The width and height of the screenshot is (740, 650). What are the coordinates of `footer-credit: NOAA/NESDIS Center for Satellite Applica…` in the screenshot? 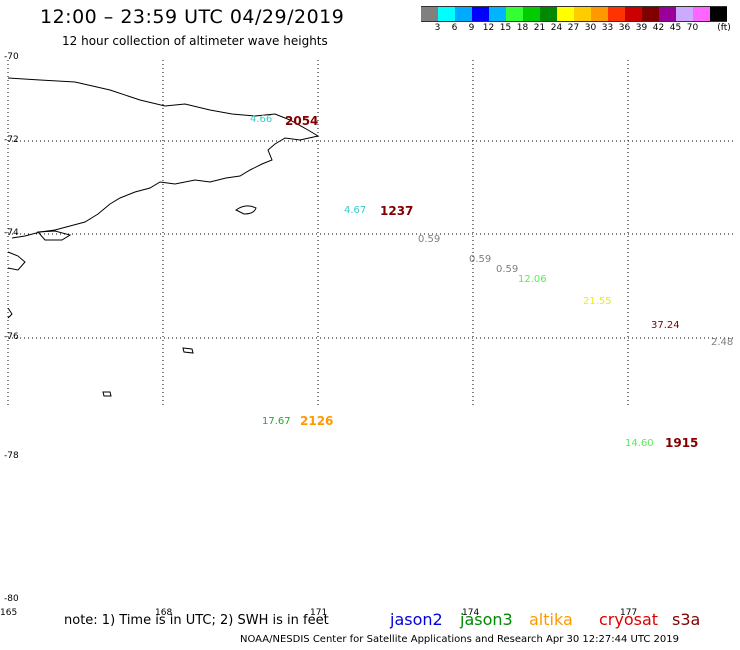 It's located at (459, 639).